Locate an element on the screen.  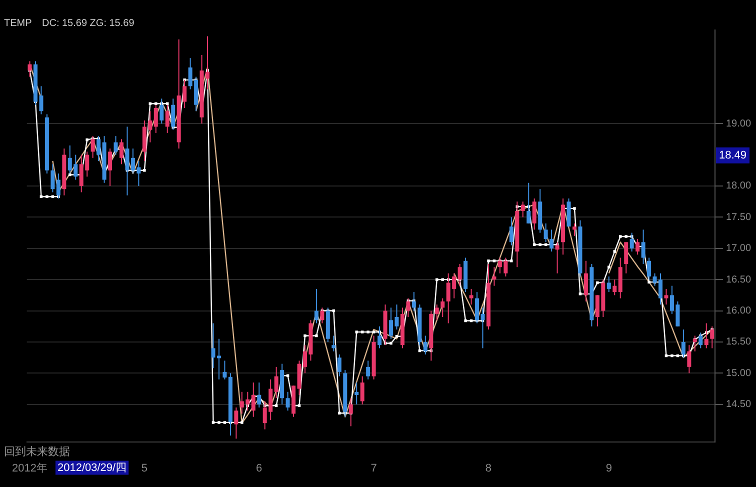
y-tick-label: 18.00 is located at coordinates (739, 186).